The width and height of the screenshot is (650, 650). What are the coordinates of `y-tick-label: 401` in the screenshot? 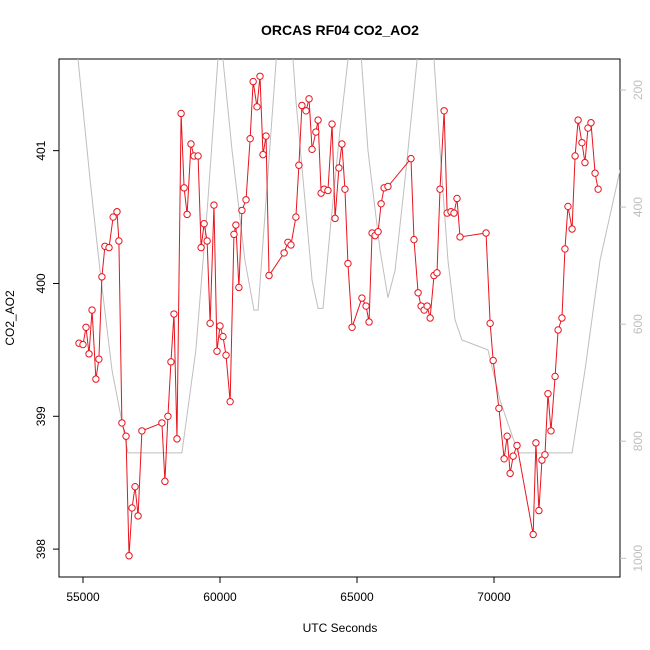 It's located at (41, 150).